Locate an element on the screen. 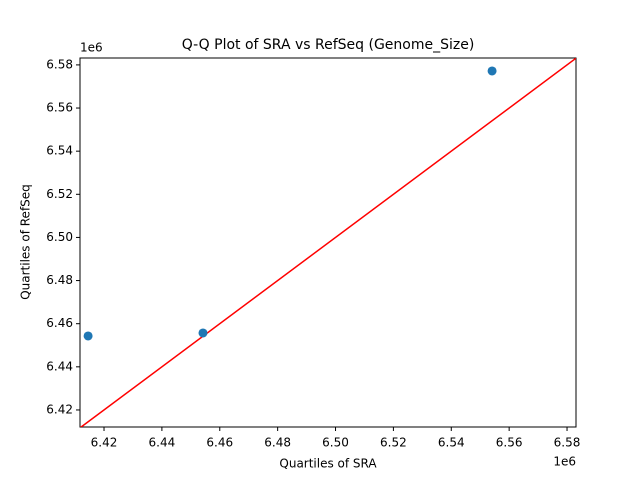 The image size is (640, 480). y-axis-label: Quartiles of RefSeq is located at coordinates (26, 242).